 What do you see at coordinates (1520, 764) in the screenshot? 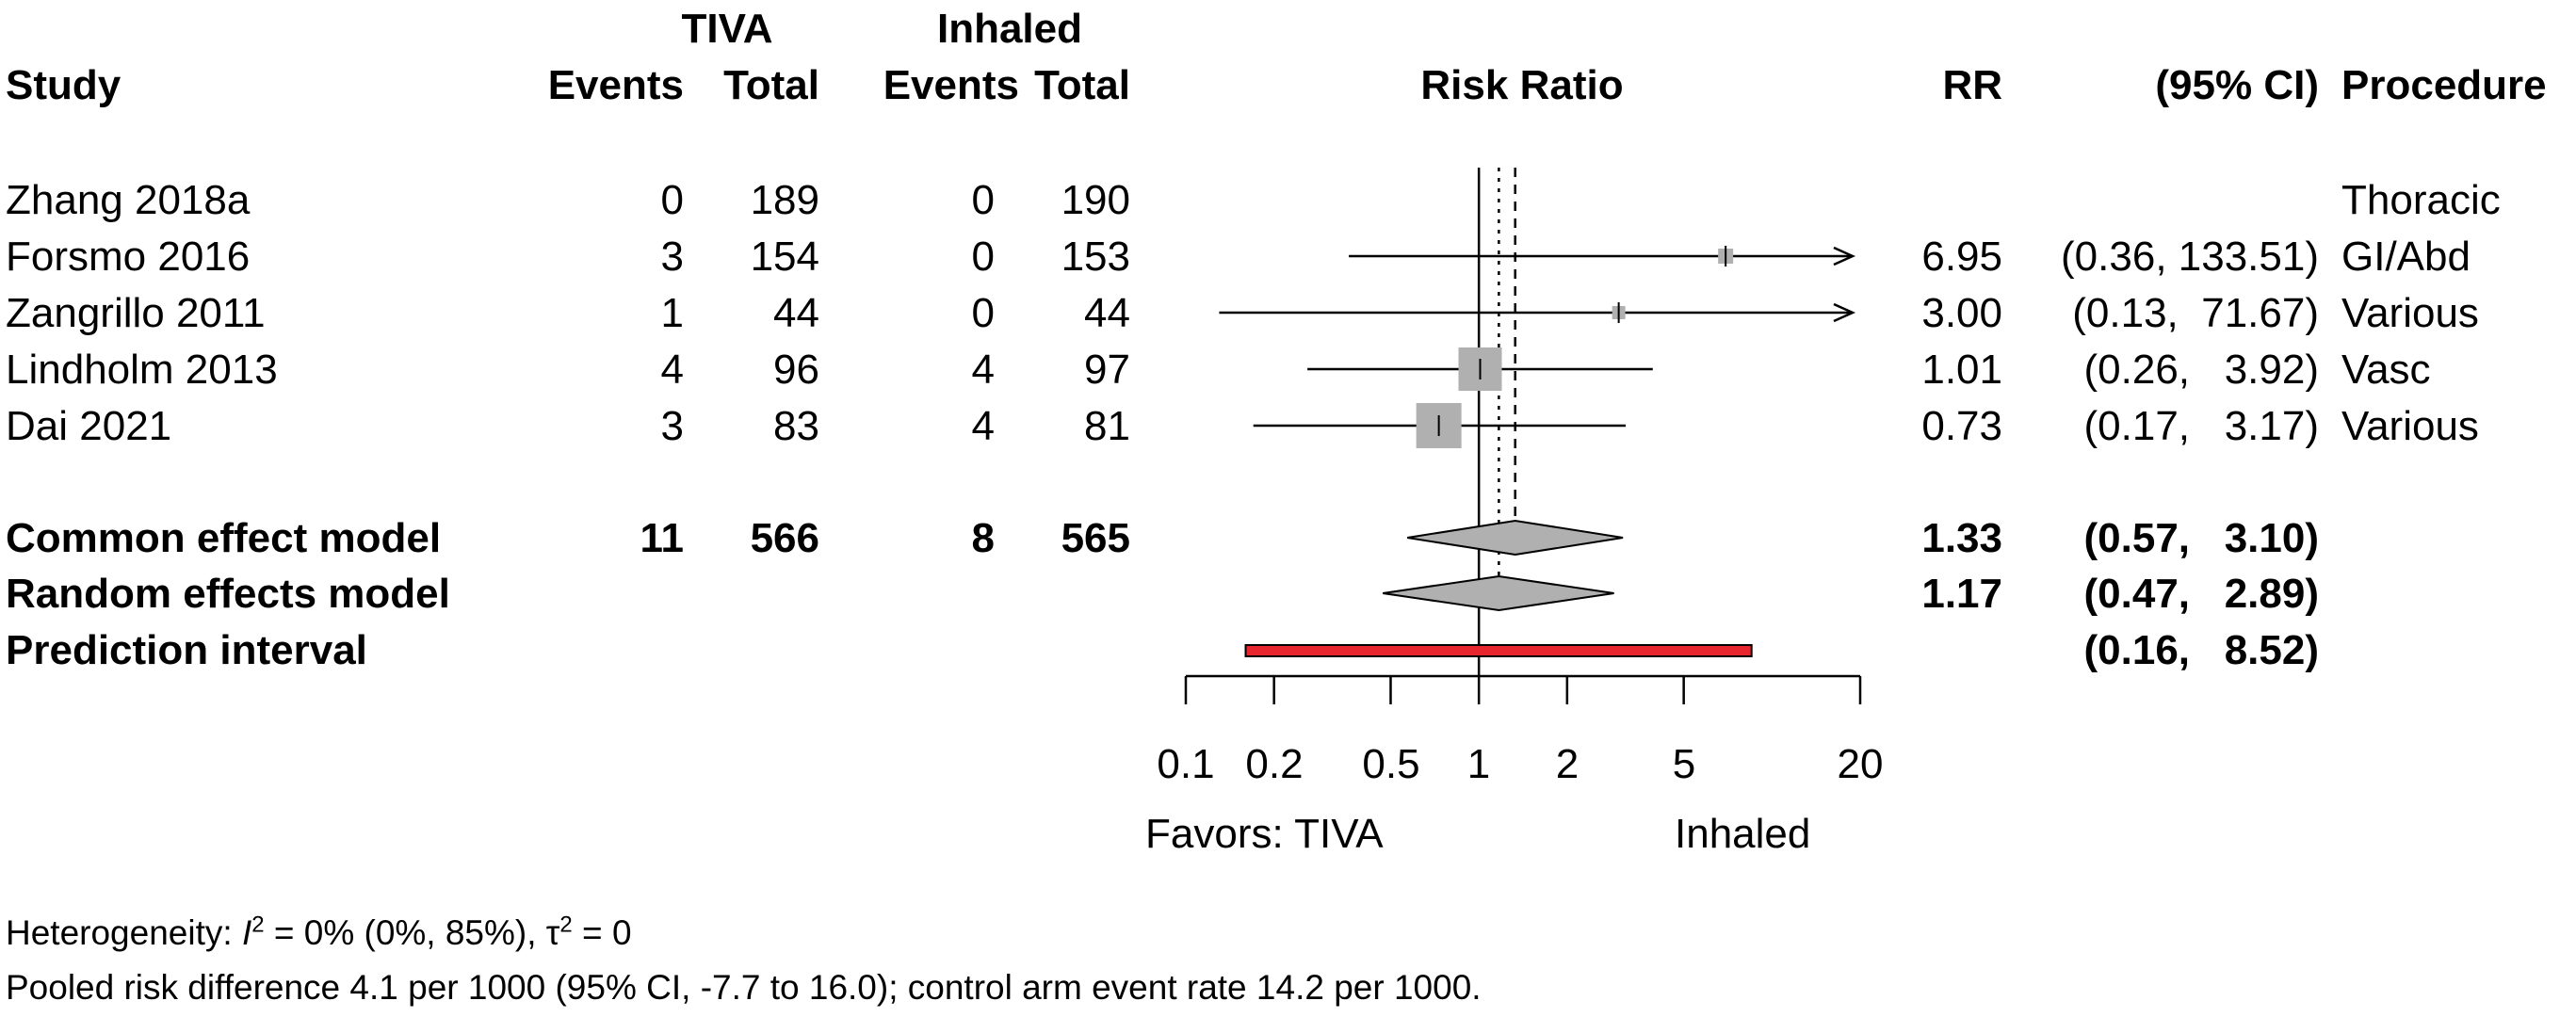
I see `x-axis-tick-labels: 0.1 0.2 0.5 1 2 5 20` at bounding box center [1520, 764].